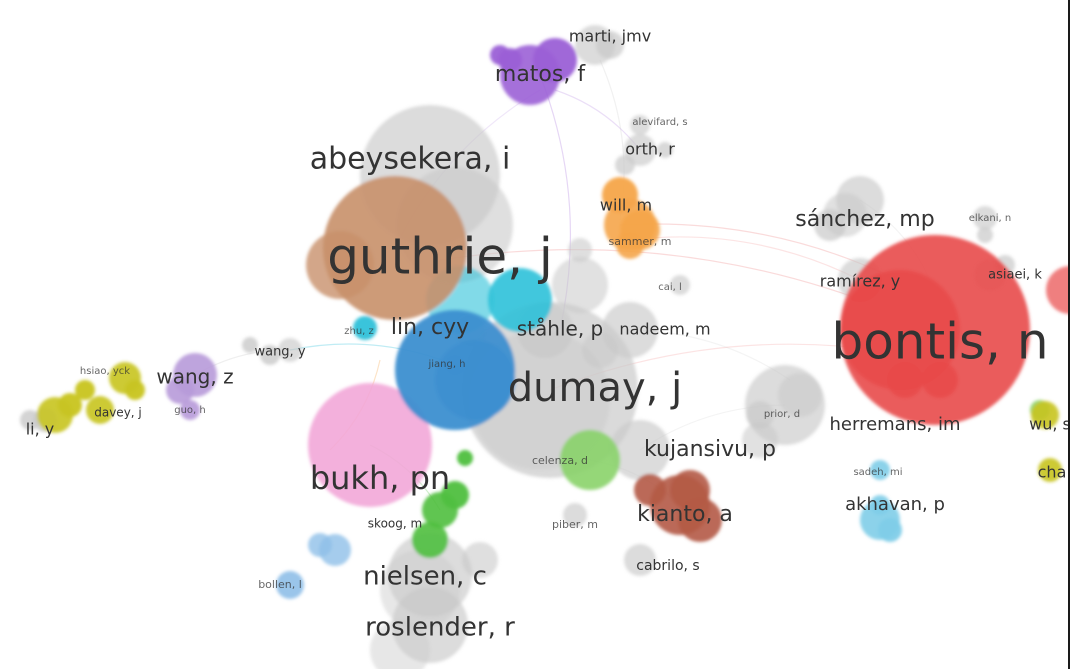  What do you see at coordinates (380, 478) in the screenshot?
I see `author-label: bukh, pn` at bounding box center [380, 478].